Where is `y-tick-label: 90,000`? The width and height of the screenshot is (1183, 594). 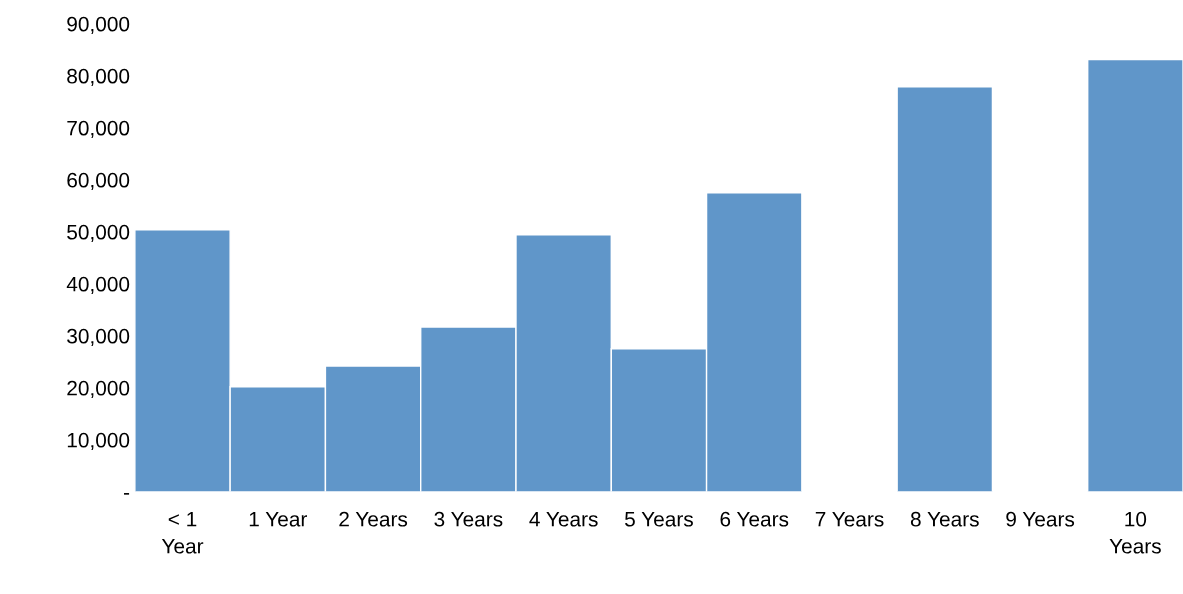
y-tick-label: 90,000 is located at coordinates (98, 25).